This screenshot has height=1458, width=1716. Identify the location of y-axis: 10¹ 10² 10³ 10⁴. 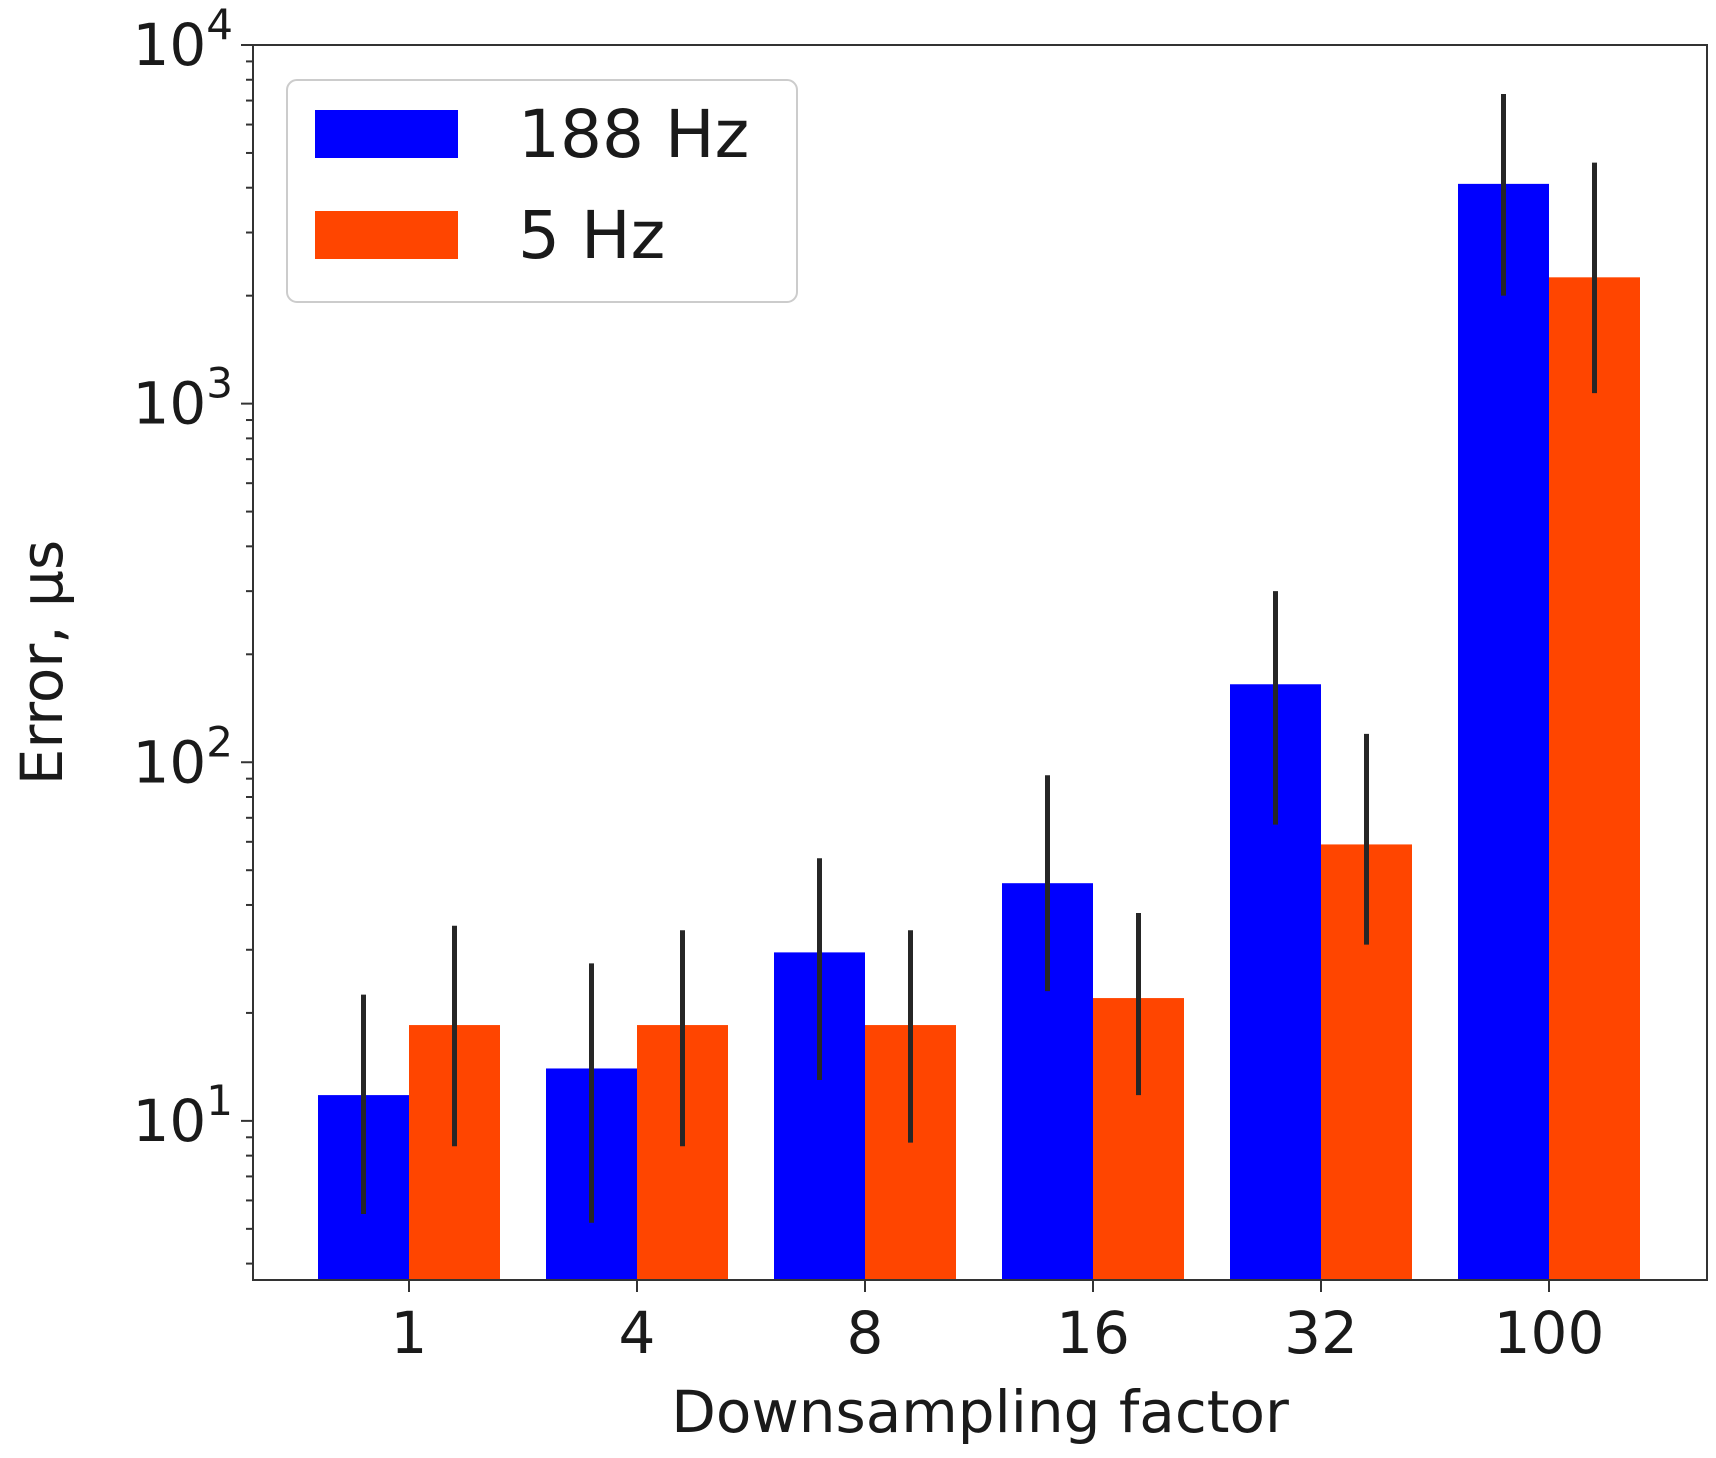
(192, 632).